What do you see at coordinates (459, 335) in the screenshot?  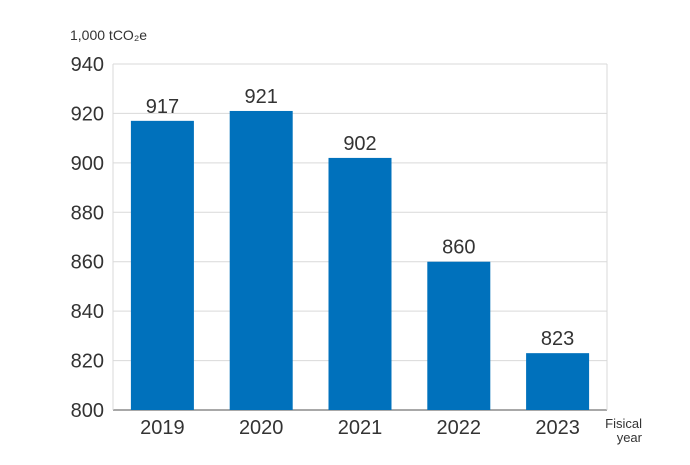 I see `bar-2022` at bounding box center [459, 335].